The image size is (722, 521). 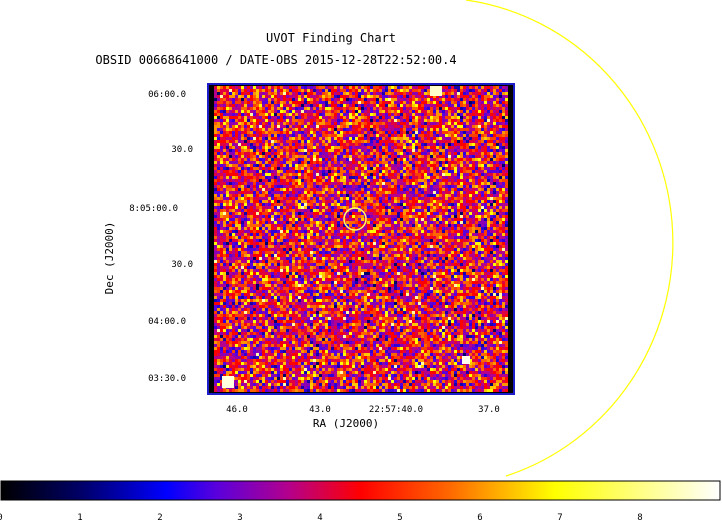 What do you see at coordinates (237, 410) in the screenshot?
I see `x-tick-label: 46.0` at bounding box center [237, 410].